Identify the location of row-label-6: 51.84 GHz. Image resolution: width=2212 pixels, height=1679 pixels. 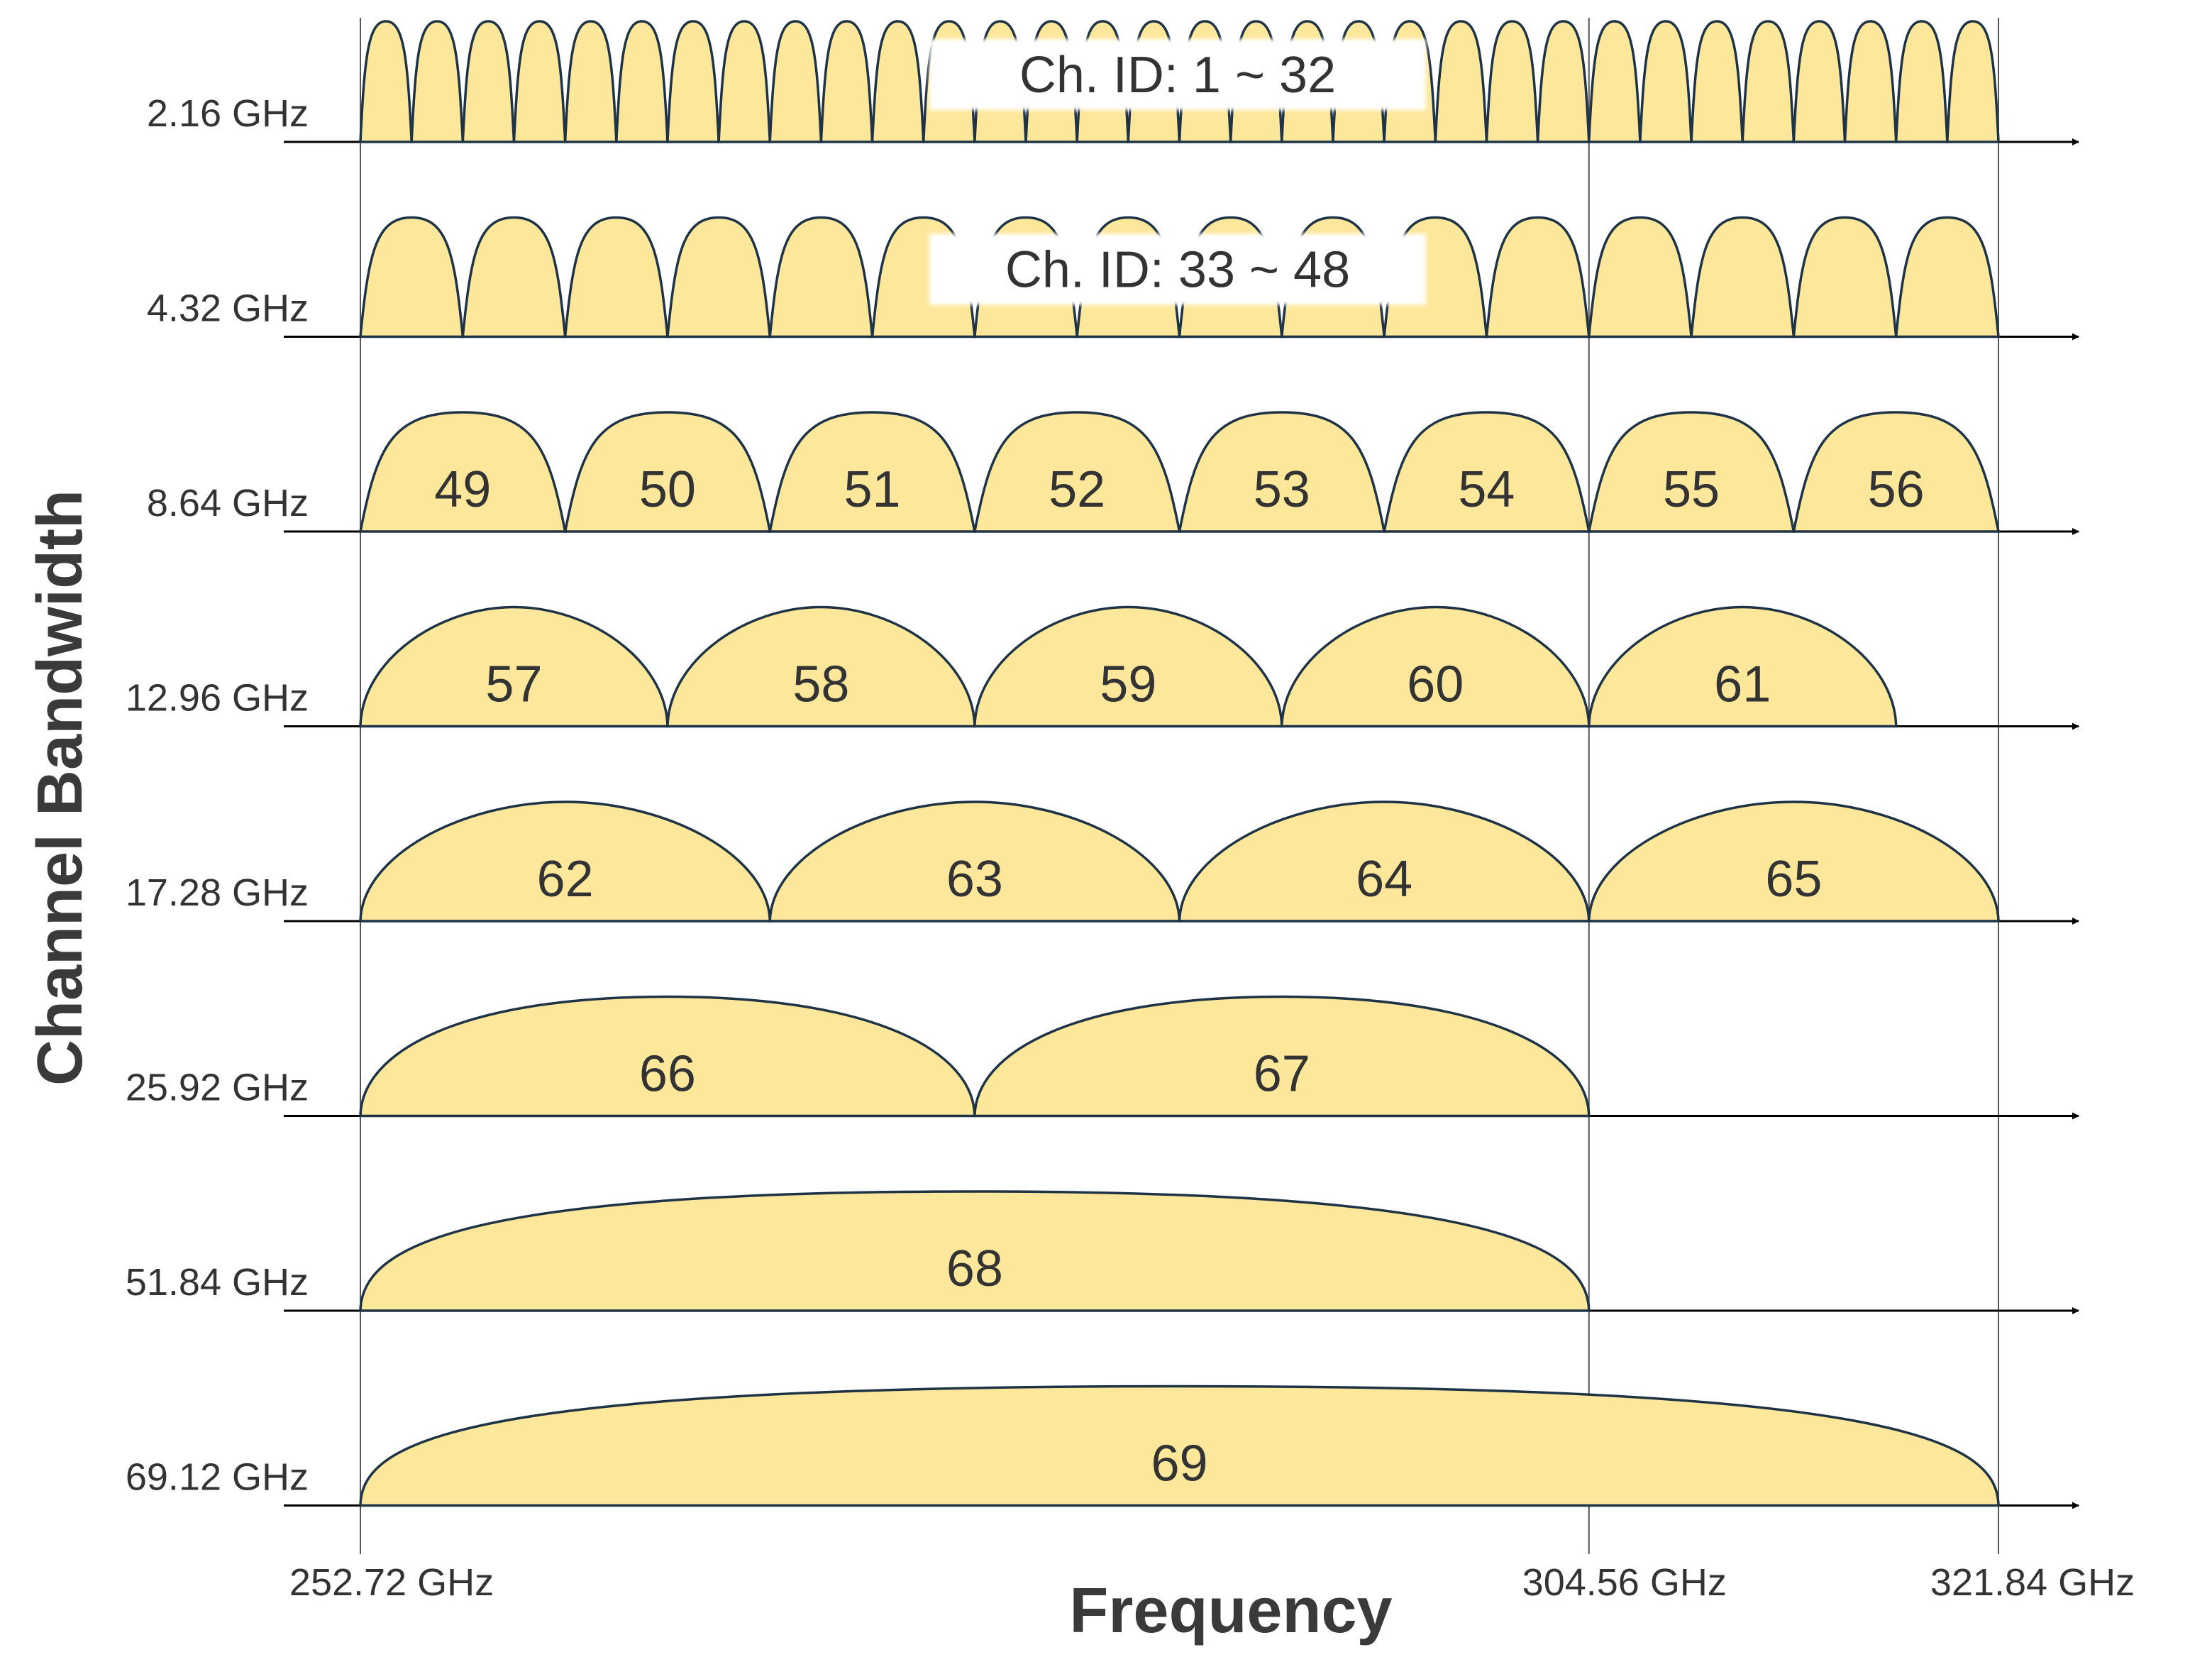
(217, 1282).